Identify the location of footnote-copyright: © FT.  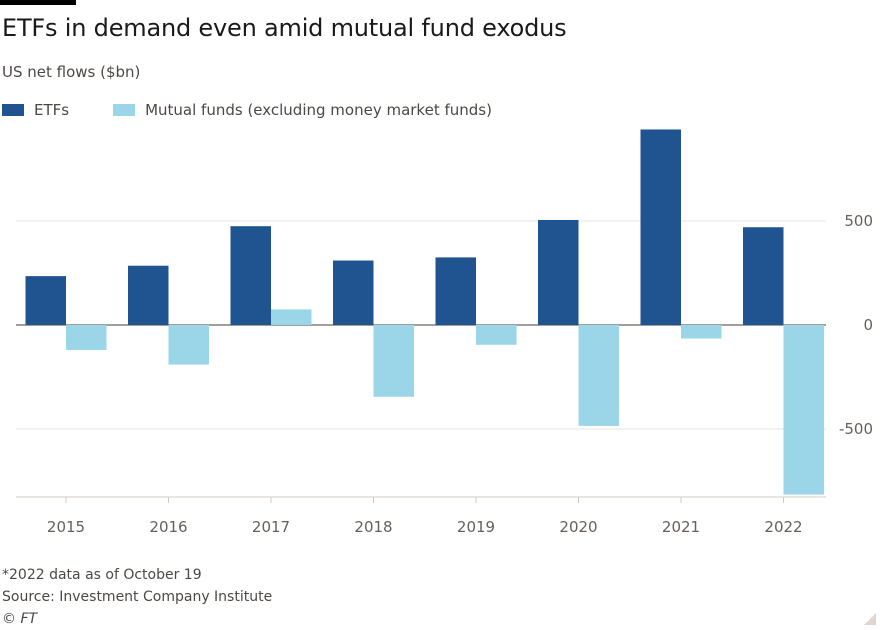
(20, 619).